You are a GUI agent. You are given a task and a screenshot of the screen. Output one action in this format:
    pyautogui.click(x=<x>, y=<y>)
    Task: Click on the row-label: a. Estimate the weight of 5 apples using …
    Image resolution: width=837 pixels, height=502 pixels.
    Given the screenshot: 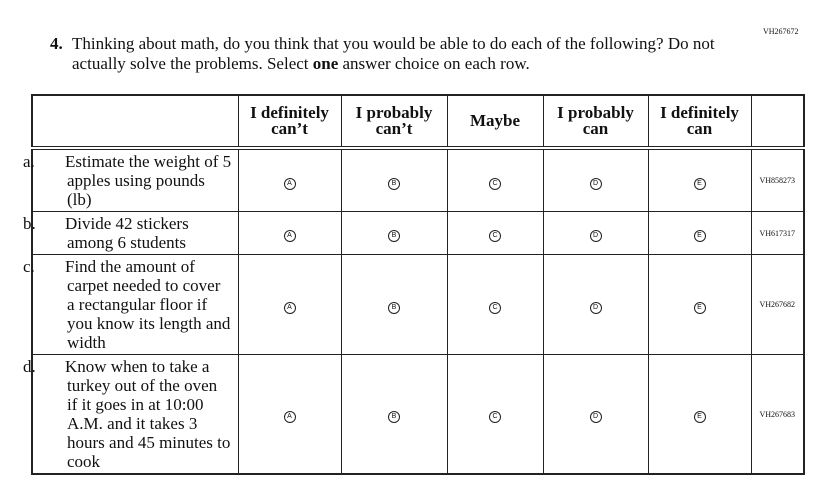 What is the action you would take?
    pyautogui.click(x=131, y=179)
    